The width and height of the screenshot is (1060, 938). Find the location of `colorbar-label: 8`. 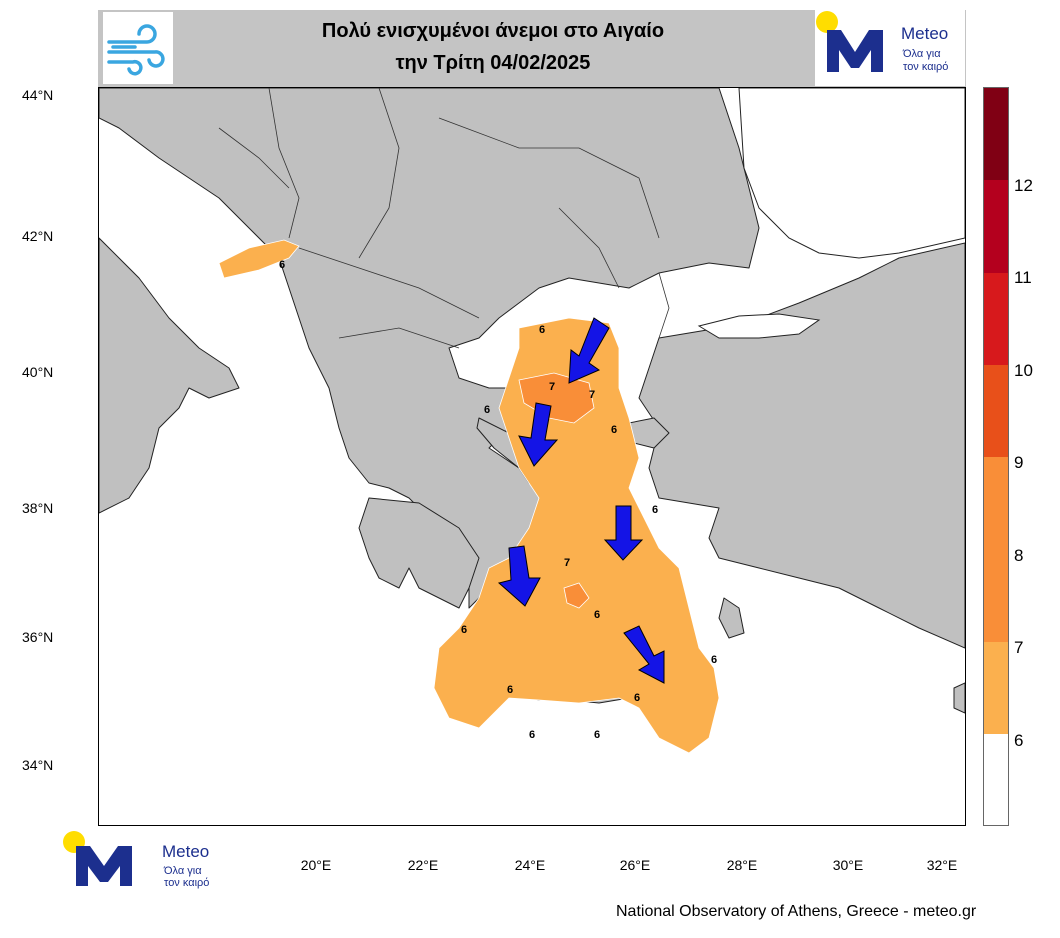

colorbar-label: 8 is located at coordinates (1019, 555).